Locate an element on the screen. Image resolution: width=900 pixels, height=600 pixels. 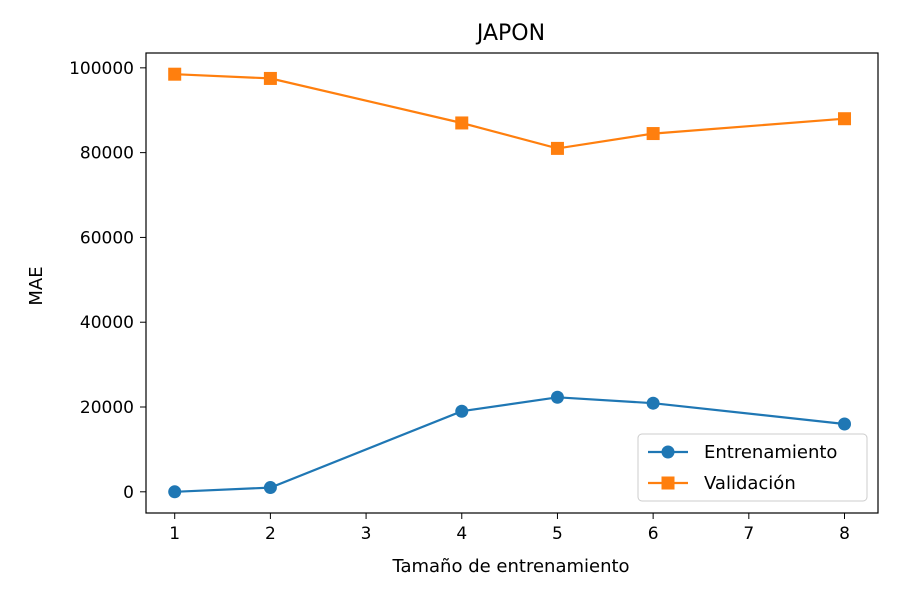
y-tick-label: 40000 is located at coordinates (107, 323).